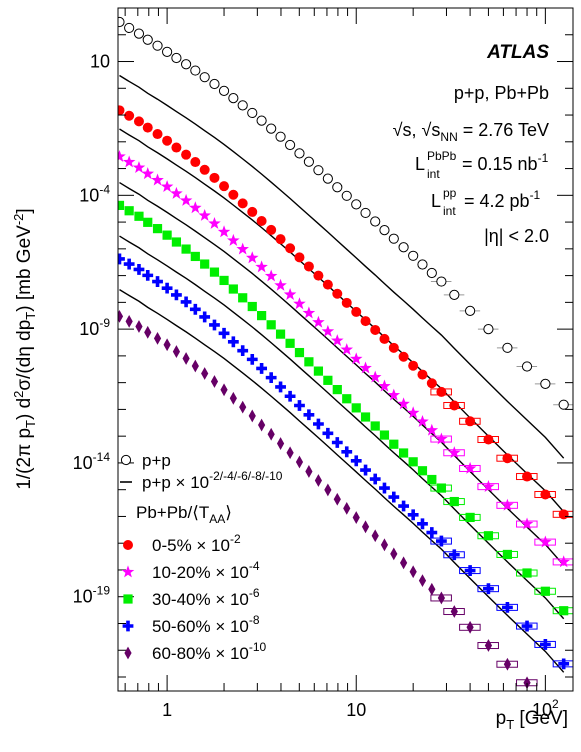  What do you see at coordinates (167, 710) in the screenshot?
I see `x-tick-label: 1` at bounding box center [167, 710].